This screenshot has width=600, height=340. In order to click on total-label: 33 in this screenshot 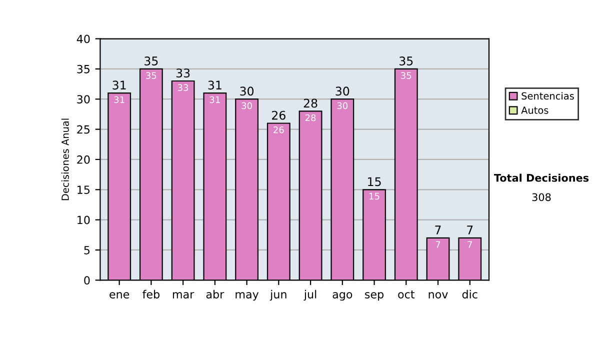, I will do `click(183, 73)`.